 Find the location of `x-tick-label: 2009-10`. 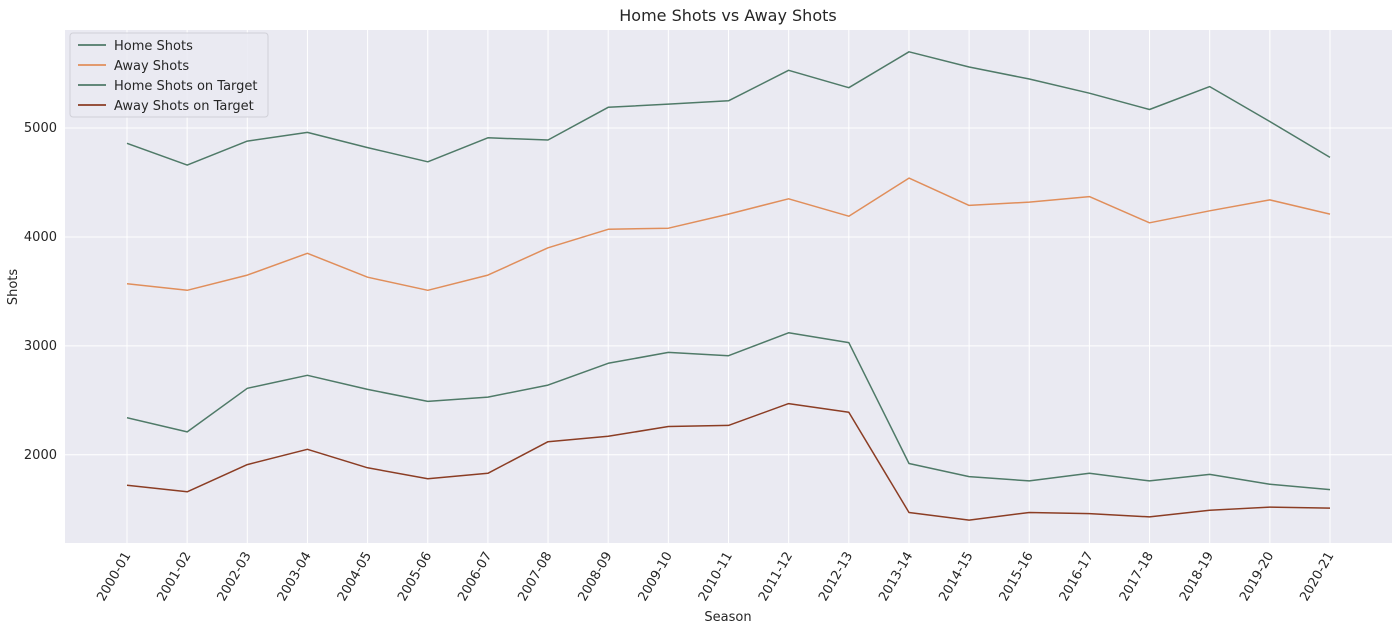

x-tick-label: 2009-10 is located at coordinates (656, 577).